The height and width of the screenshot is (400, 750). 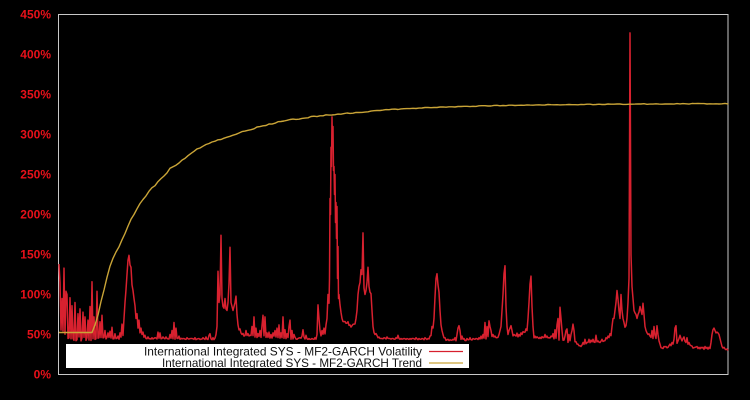 I want to click on svg-text: 450%, so click(x=35, y=15).